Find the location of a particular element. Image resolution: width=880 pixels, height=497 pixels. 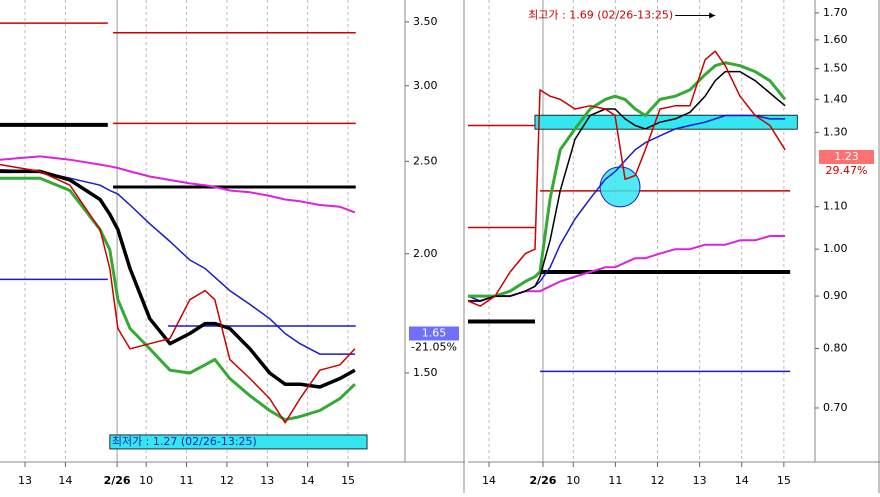

last-price: 1.23 is located at coordinates (846, 156).